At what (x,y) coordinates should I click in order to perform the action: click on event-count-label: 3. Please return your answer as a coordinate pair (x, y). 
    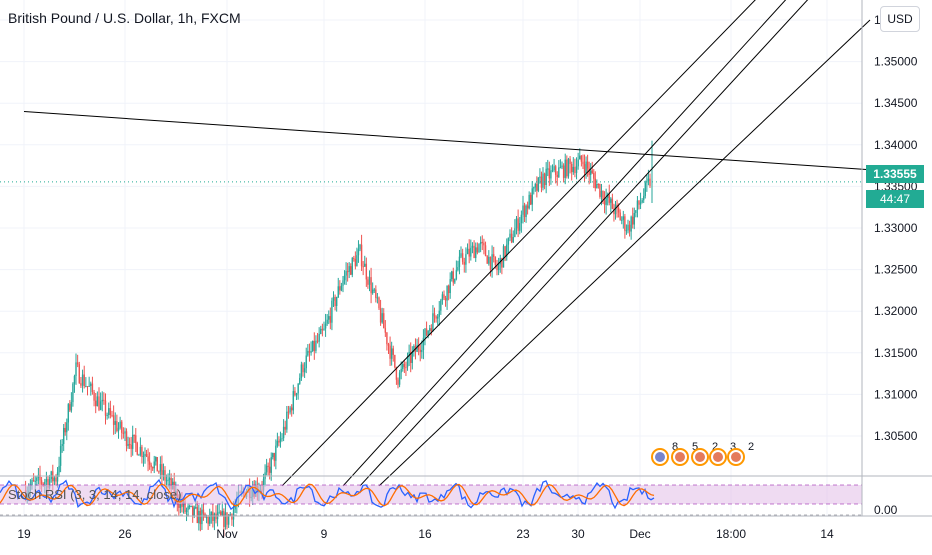
    Looking at the image, I should click on (733, 447).